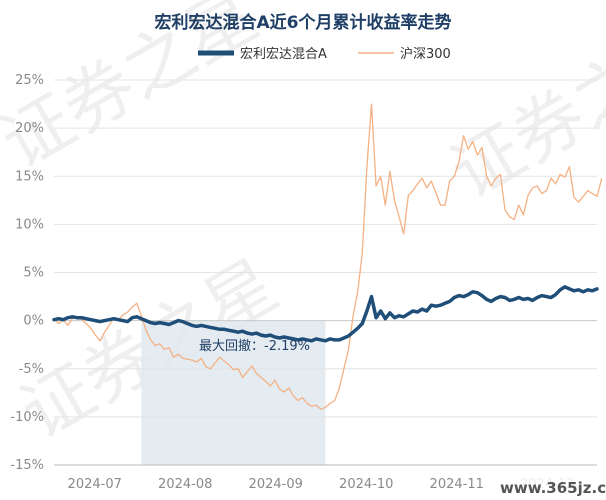 This screenshot has width=606, height=500. Describe the element at coordinates (33, 273) in the screenshot. I see `y-tick-label: 5%` at that location.